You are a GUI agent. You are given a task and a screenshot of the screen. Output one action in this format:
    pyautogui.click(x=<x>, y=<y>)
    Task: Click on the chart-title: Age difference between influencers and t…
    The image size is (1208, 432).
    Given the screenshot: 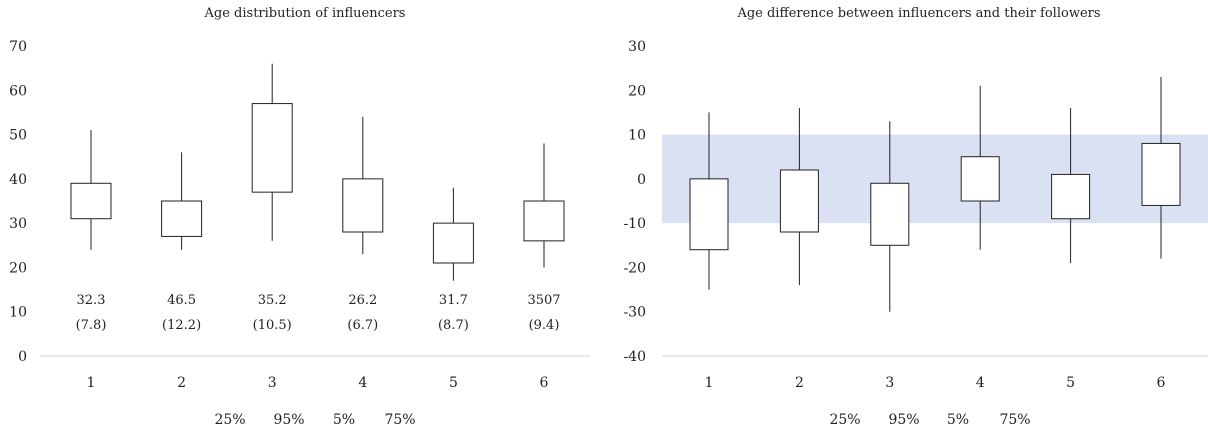 What is the action you would take?
    pyautogui.click(x=918, y=13)
    